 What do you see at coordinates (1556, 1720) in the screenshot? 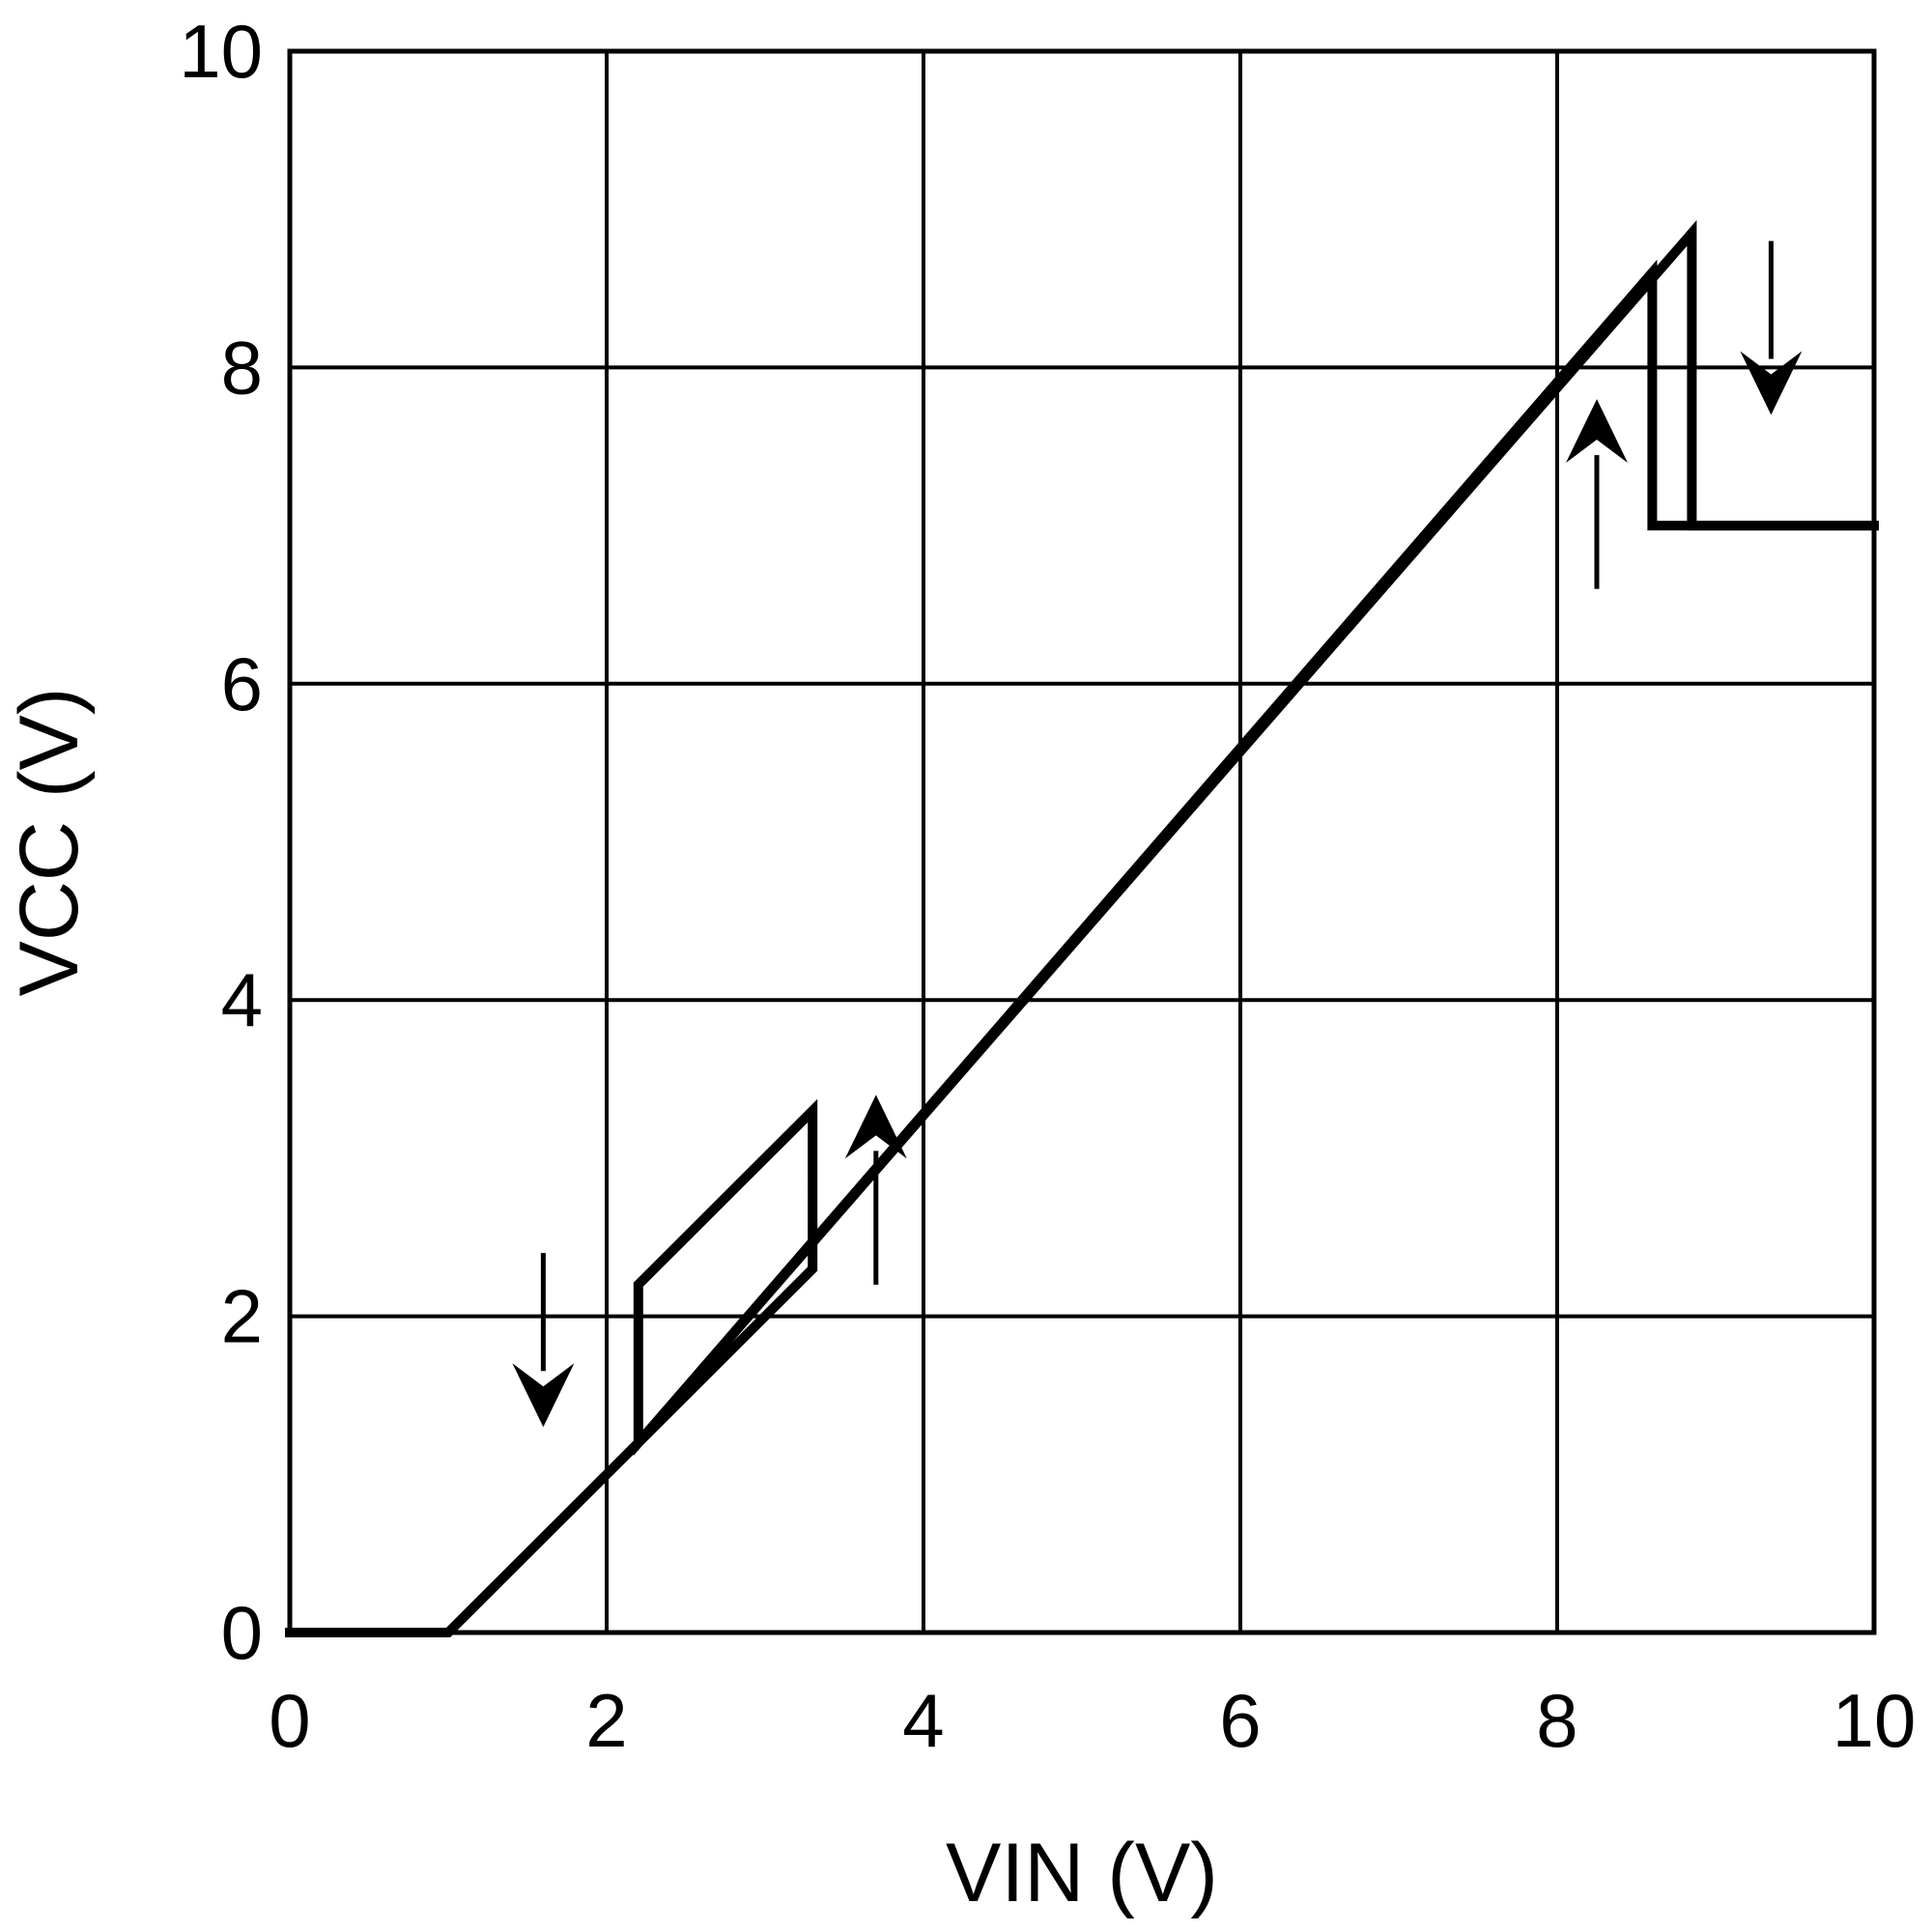
I see `x-tick-label: 8` at bounding box center [1556, 1720].